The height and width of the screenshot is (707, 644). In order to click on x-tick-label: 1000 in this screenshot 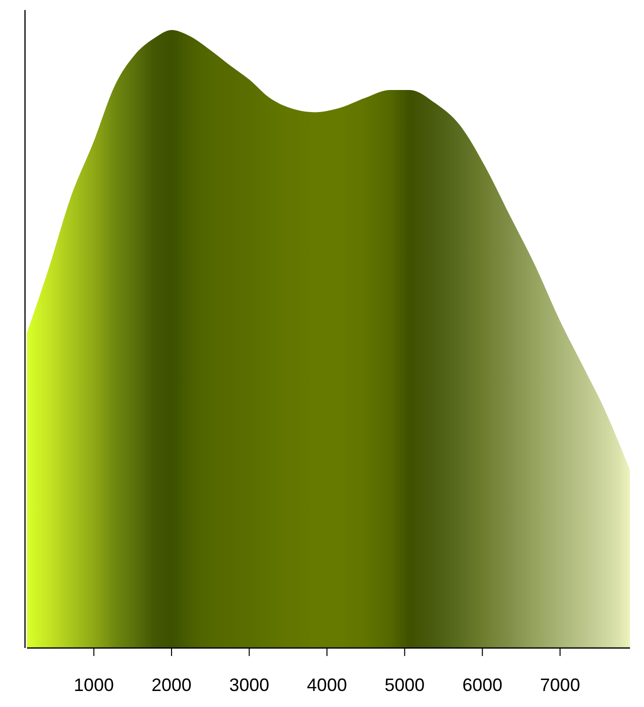, I will do `click(94, 685)`.